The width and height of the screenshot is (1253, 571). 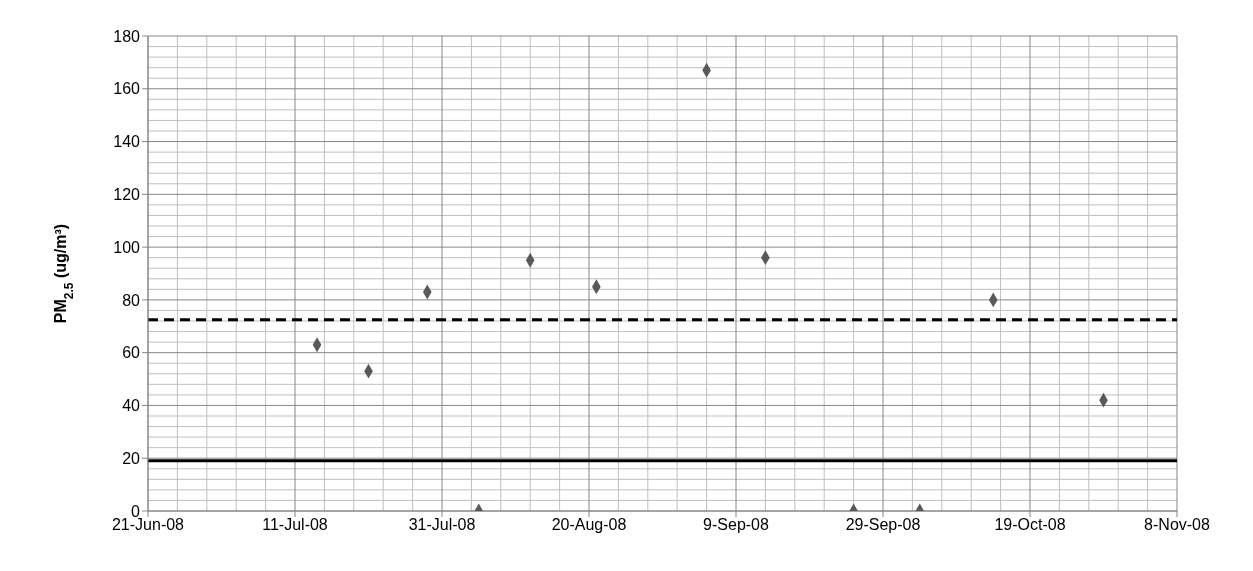 What do you see at coordinates (736, 525) in the screenshot?
I see `x-tick-label: 9-Sep-08` at bounding box center [736, 525].